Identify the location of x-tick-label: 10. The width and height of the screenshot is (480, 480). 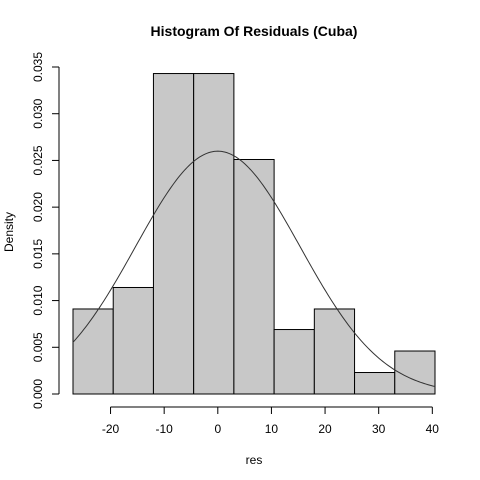
(272, 429).